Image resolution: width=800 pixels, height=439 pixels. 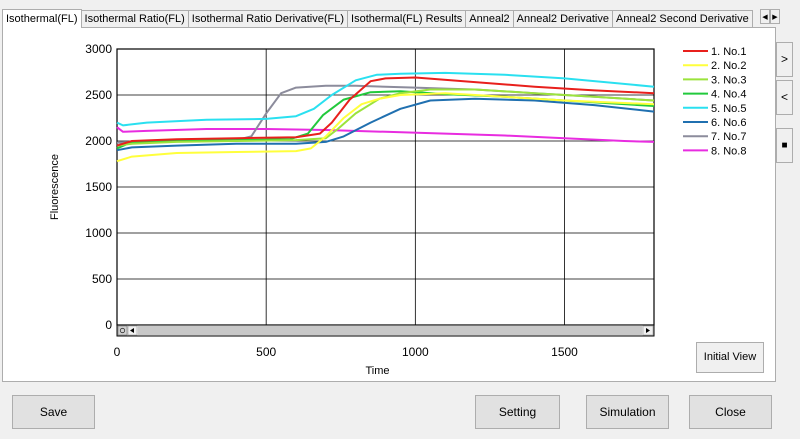 I want to click on scrollbar-grip-icon, so click(x=122, y=330).